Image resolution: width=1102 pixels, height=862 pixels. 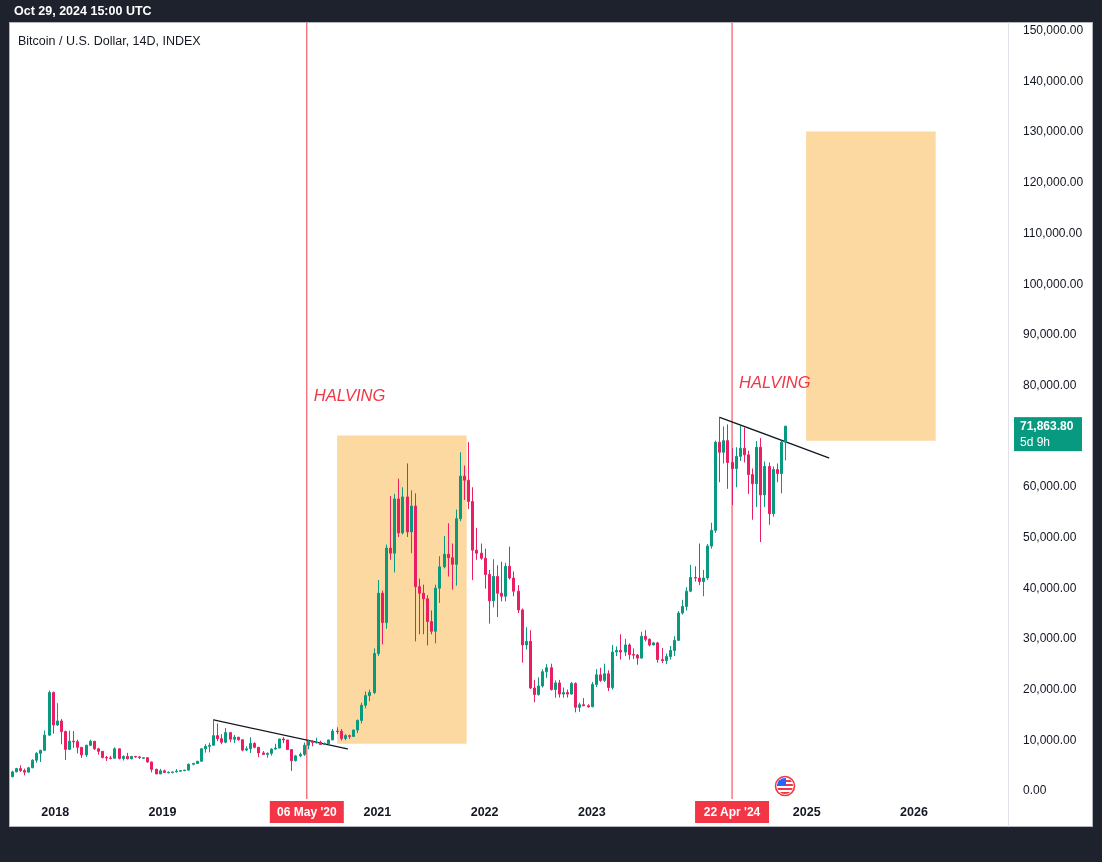 What do you see at coordinates (1047, 426) in the screenshot?
I see `text: 71,863.80` at bounding box center [1047, 426].